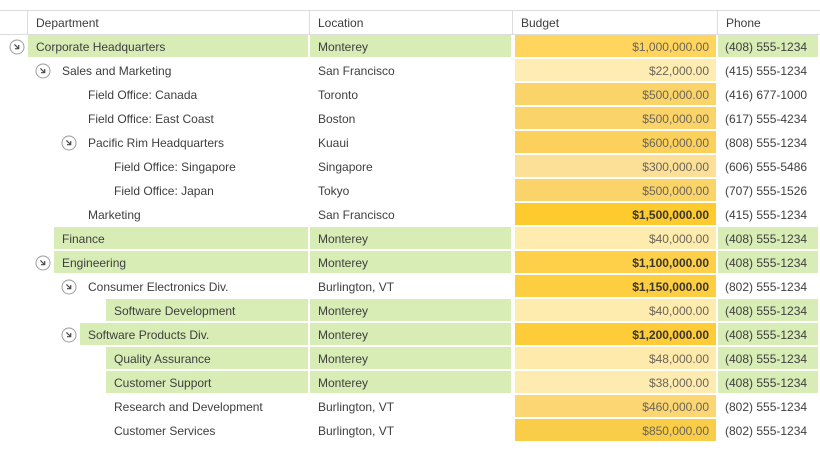  I want to click on budget-cell: $1,100,000.00, so click(615, 263).